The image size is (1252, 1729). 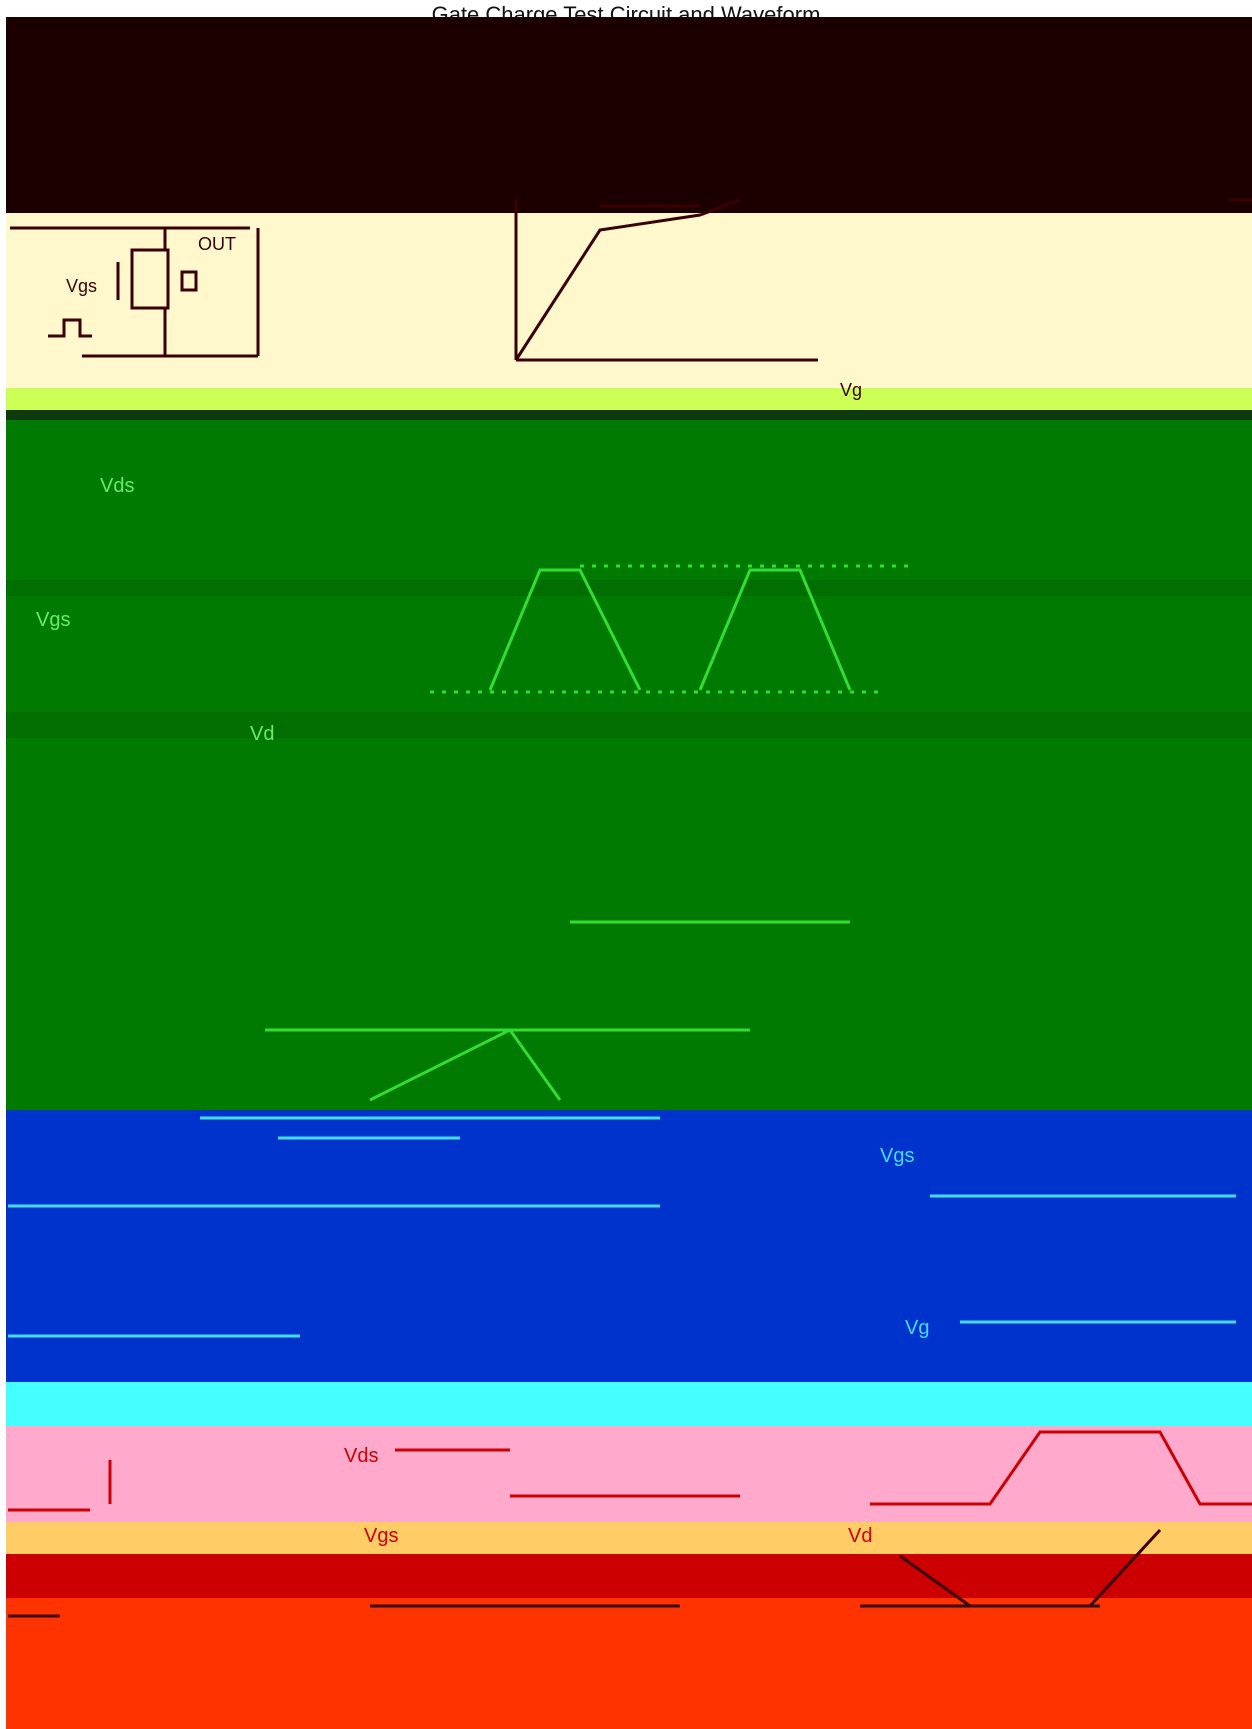 What do you see at coordinates (53, 620) in the screenshot?
I see `vgs-label-switching: Vgs` at bounding box center [53, 620].